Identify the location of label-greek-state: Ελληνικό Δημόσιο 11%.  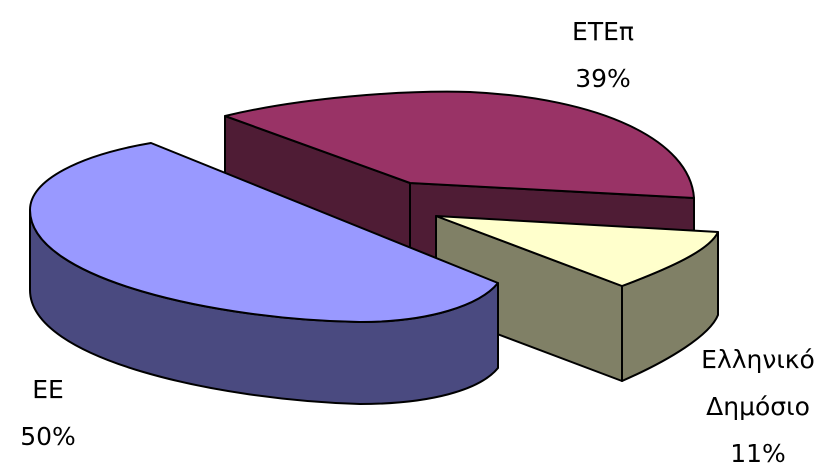
(758, 406).